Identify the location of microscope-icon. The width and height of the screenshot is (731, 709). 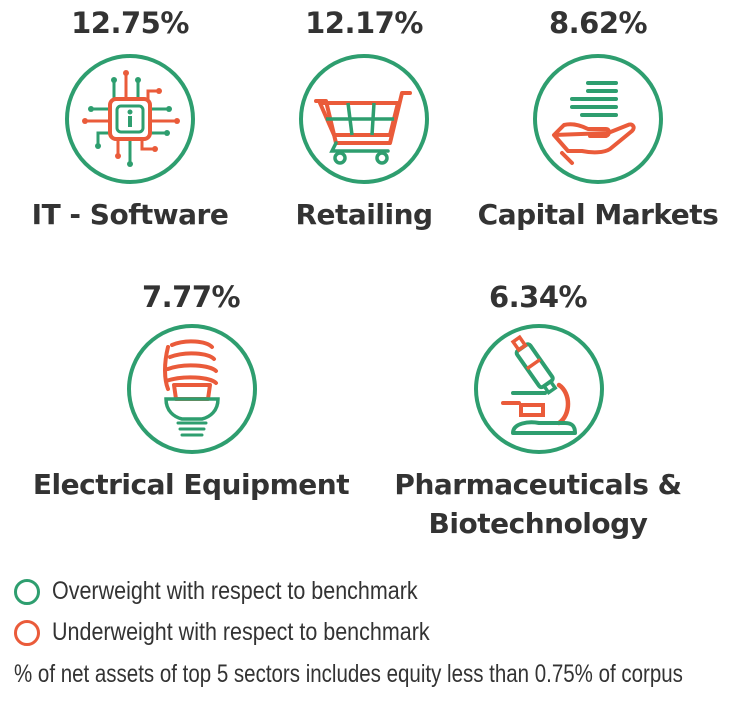
(539, 389).